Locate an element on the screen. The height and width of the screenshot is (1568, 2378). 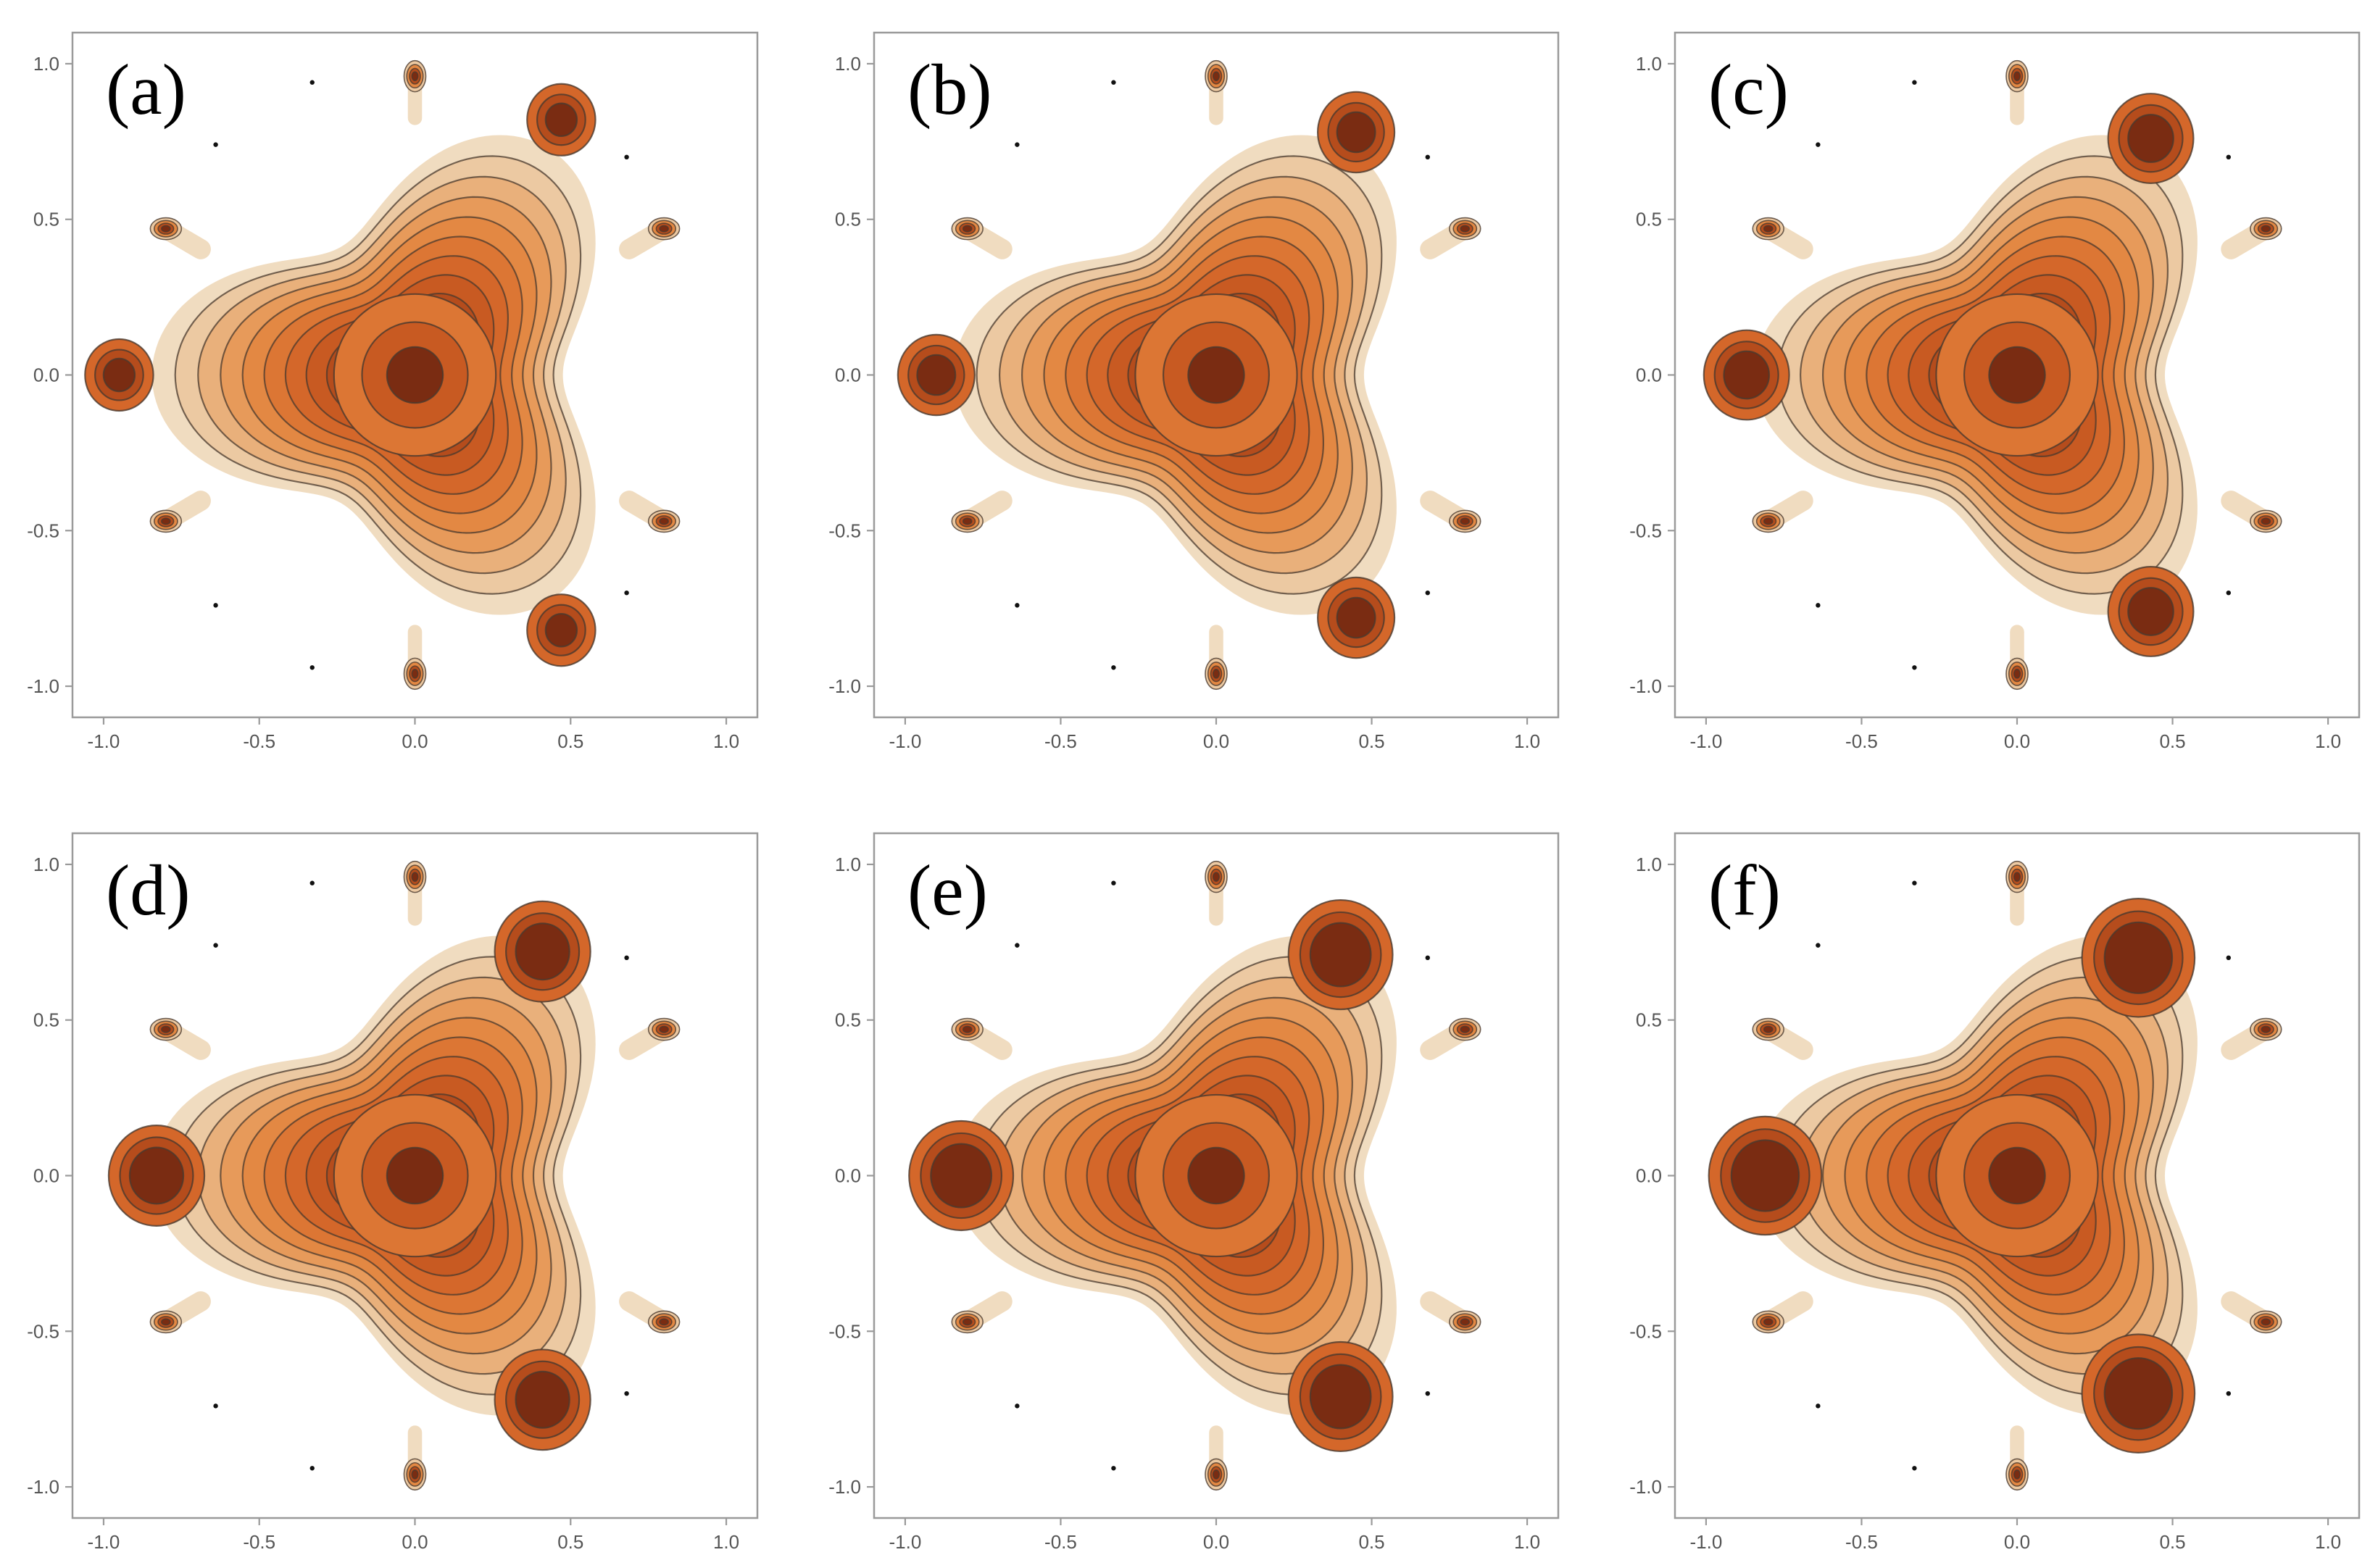
panel-b: -1.0 -0.5 0.0 0.5 1.0 1.0 0.5 0.0 -0.5 -1.0 (b) is located at coordinates (1194, 391).